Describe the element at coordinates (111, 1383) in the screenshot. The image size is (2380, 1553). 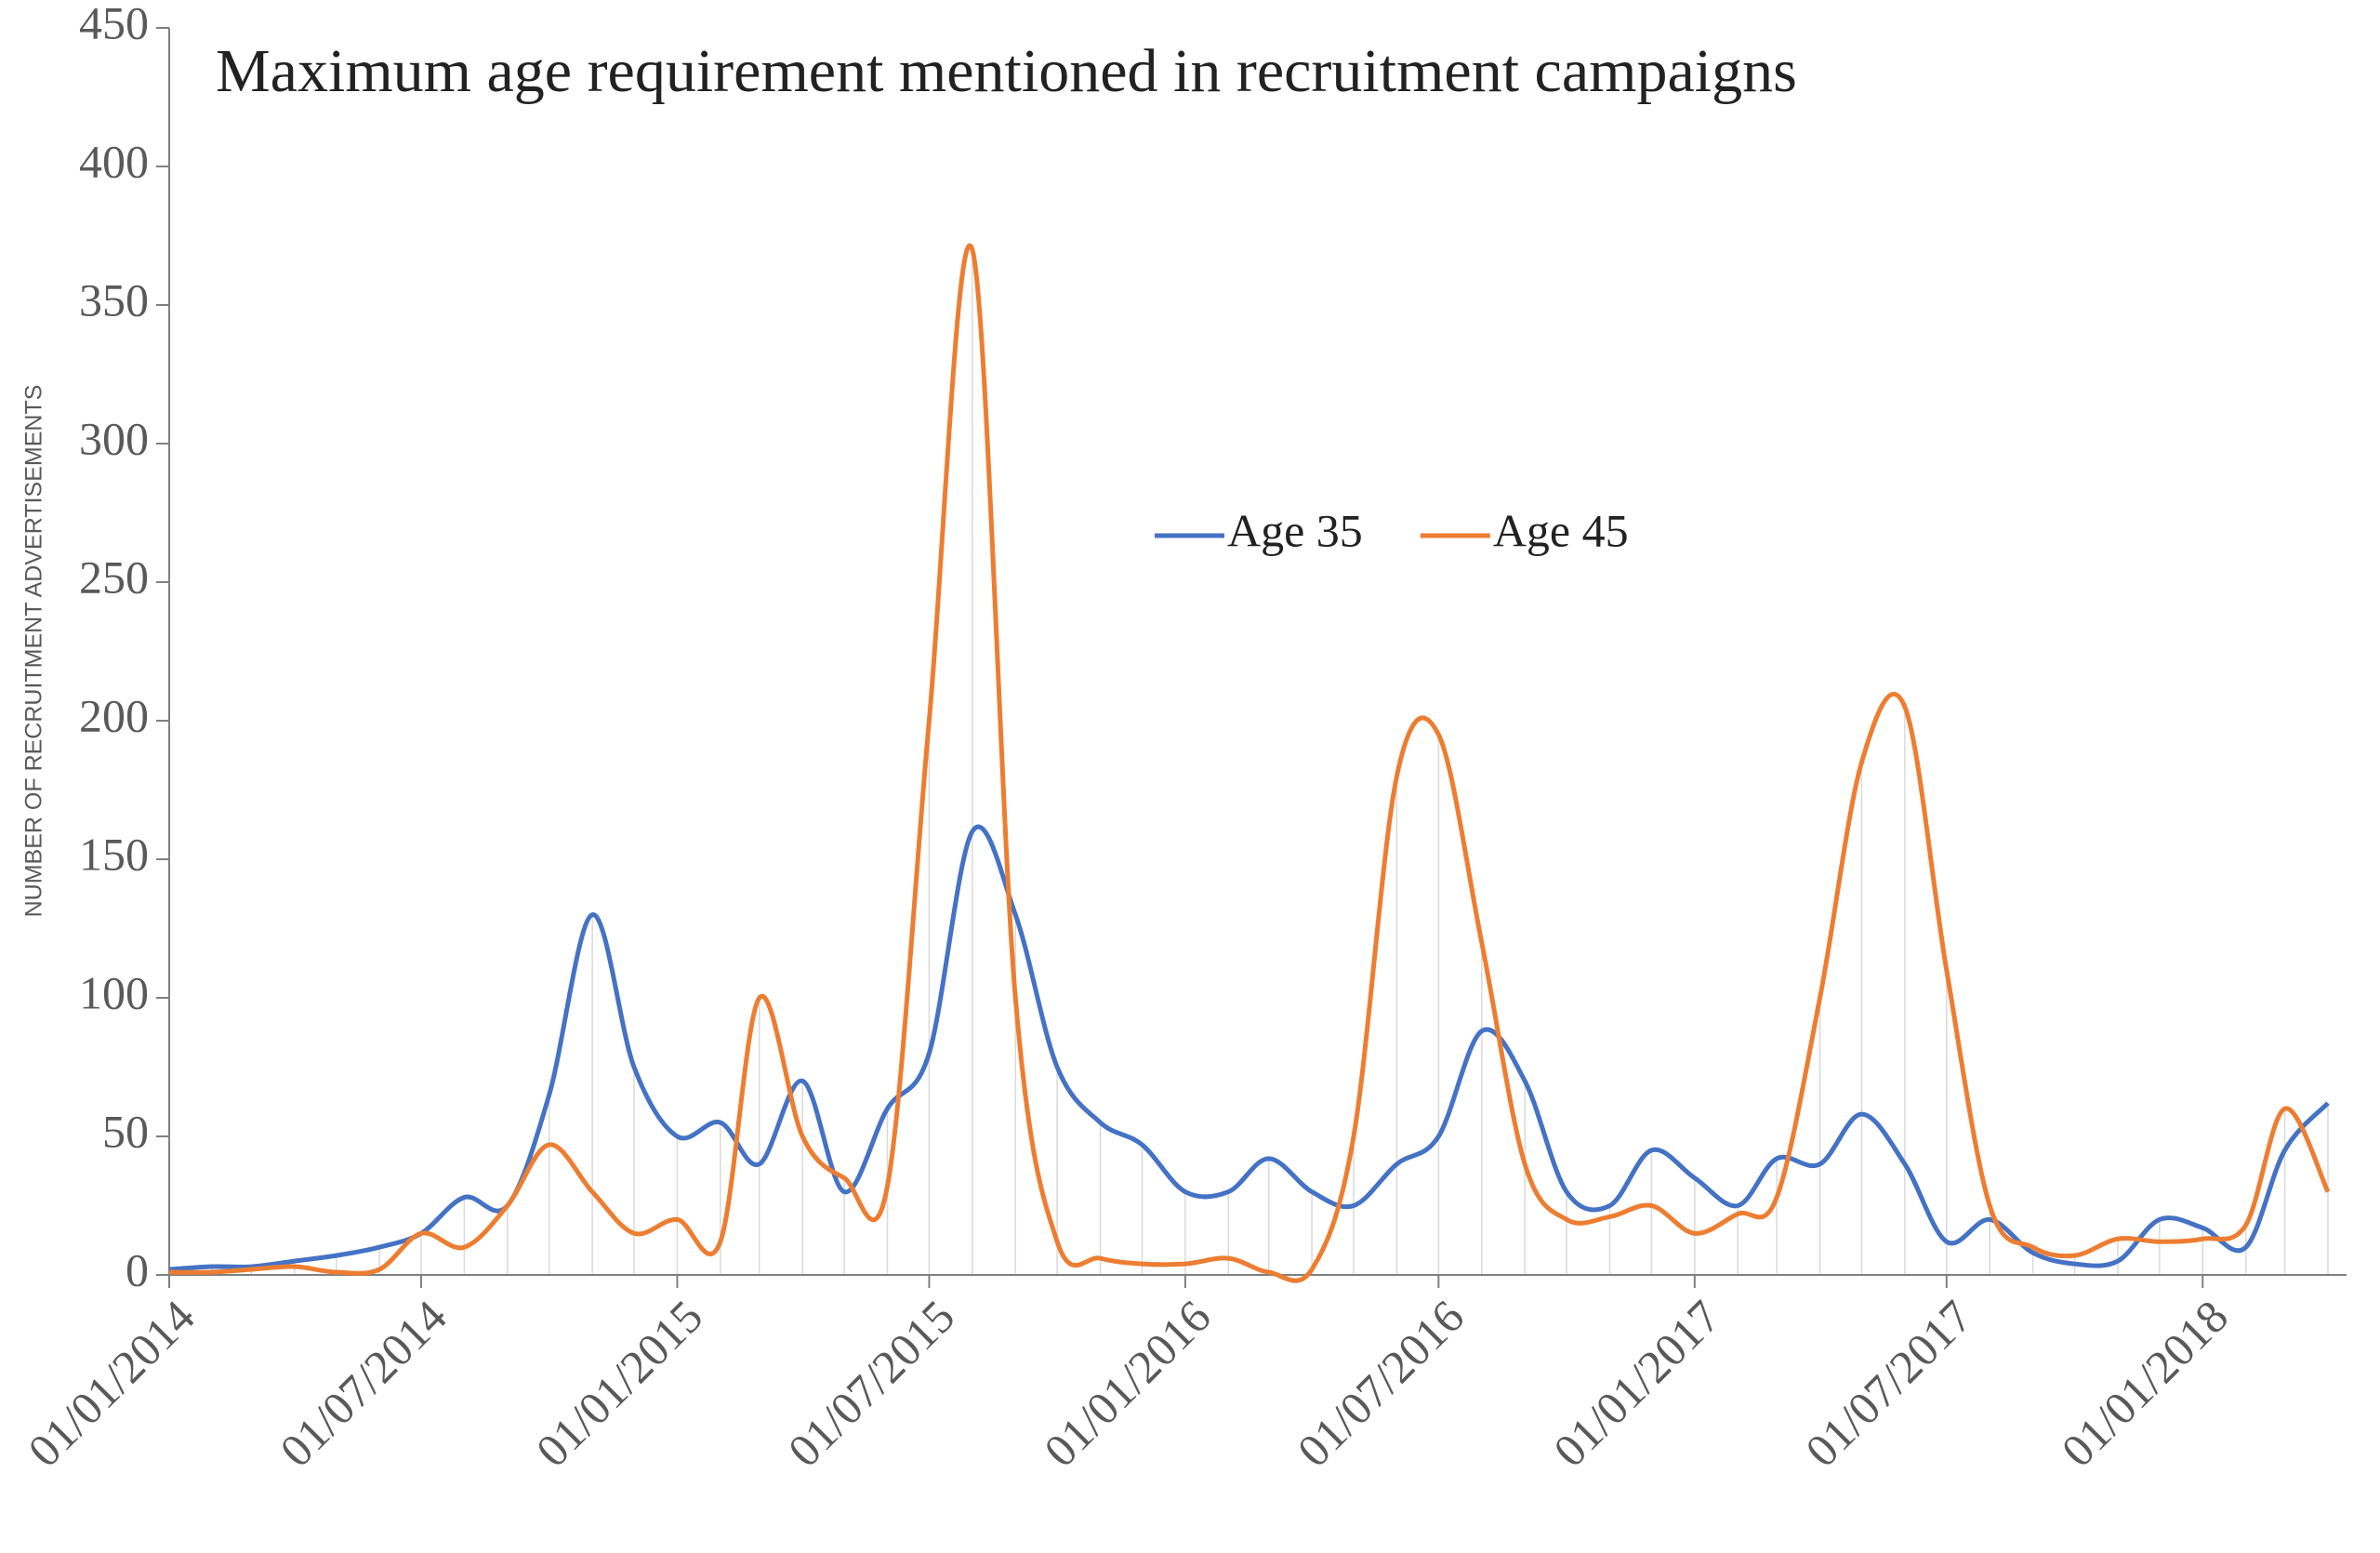
I see `x-tick-label: 01/01/2014` at that location.